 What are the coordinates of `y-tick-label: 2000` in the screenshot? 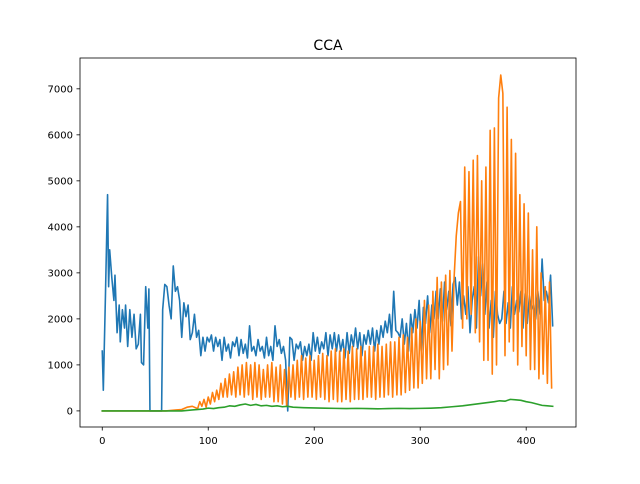 It's located at (60, 319).